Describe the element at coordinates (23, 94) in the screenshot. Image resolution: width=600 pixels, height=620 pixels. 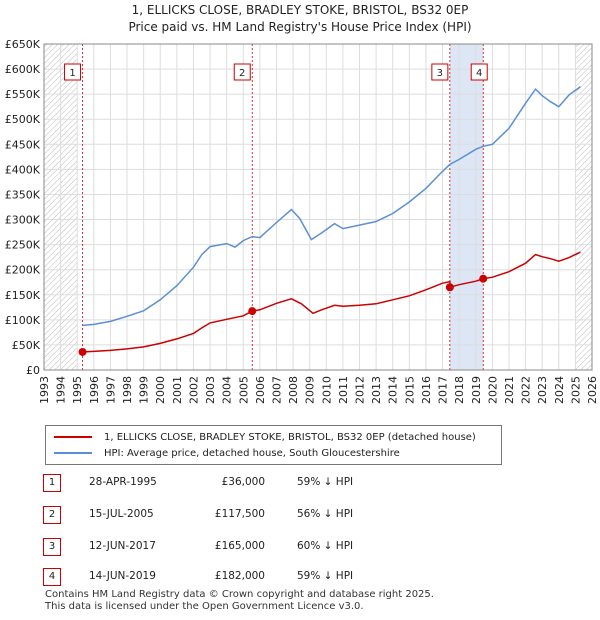
I see `y-tick-label: £550K` at that location.